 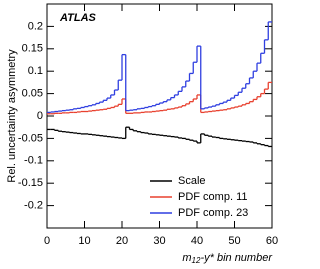 What do you see at coordinates (213, 197) in the screenshot?
I see `legend-label: PDF comp. 11` at bounding box center [213, 197].